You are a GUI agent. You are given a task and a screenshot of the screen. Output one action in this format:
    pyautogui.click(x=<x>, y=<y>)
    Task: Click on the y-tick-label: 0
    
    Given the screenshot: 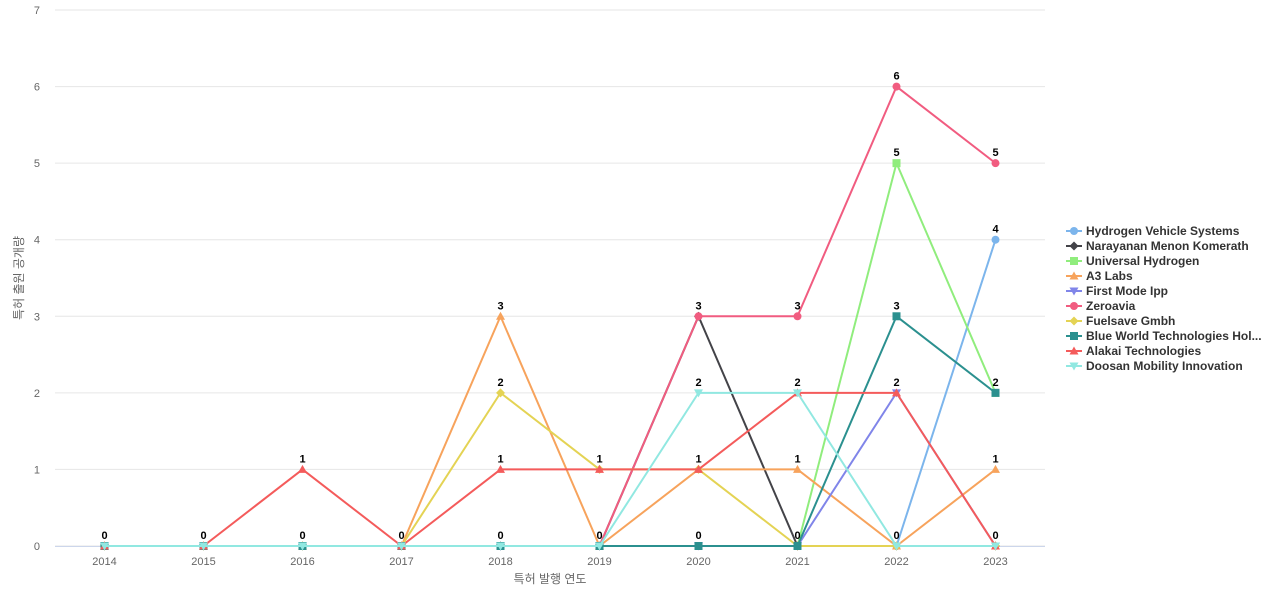 What is the action you would take?
    pyautogui.click(x=37, y=547)
    